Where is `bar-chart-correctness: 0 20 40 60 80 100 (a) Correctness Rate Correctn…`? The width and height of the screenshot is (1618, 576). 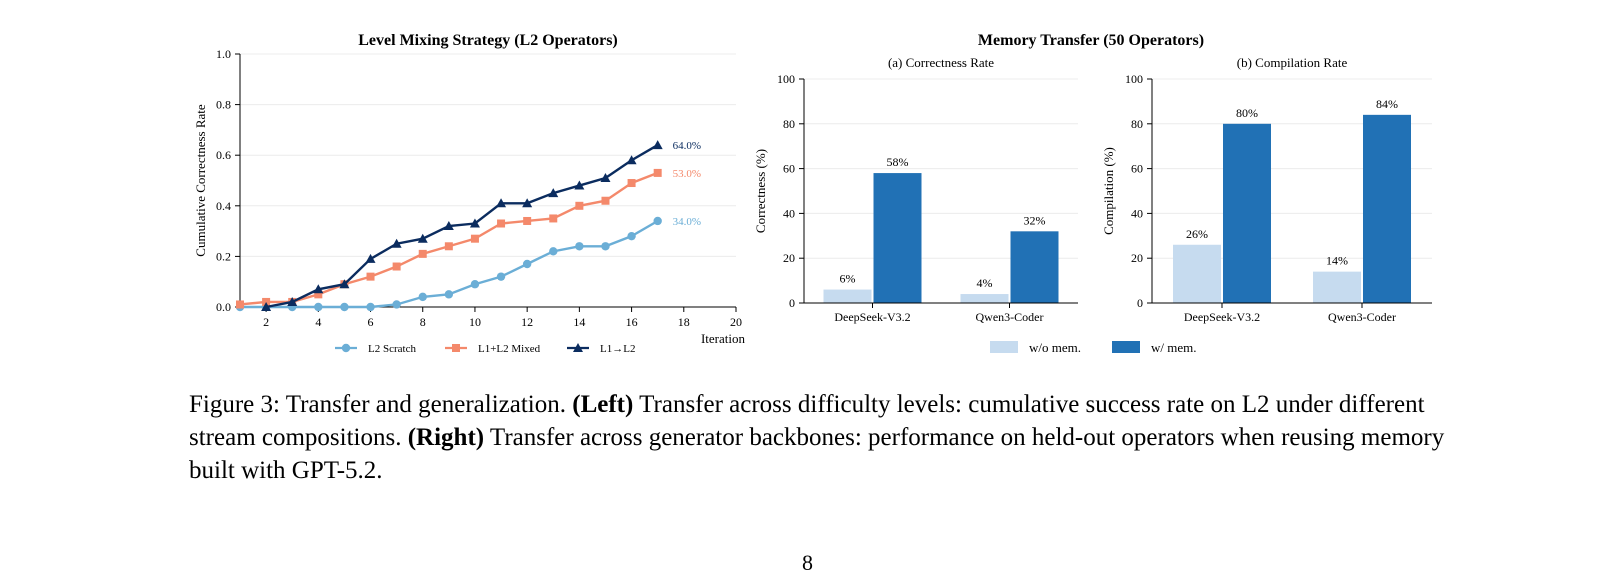 bar-chart-correctness: 0 20 40 60 80 100 (a) Correctness Rate Correctn… is located at coordinates (915, 189).